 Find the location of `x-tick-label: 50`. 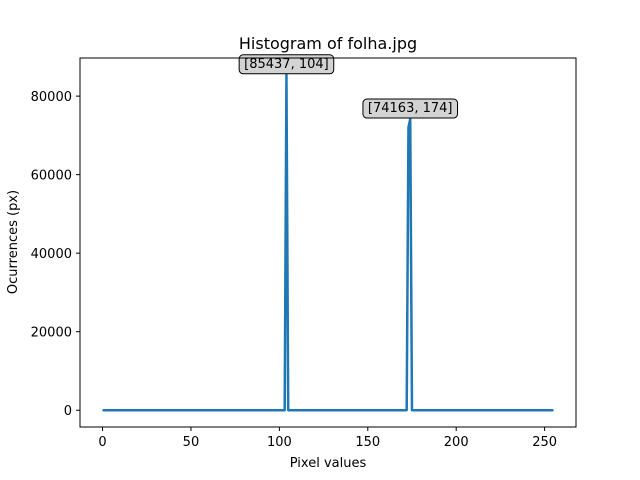

x-tick-label: 50 is located at coordinates (191, 442).